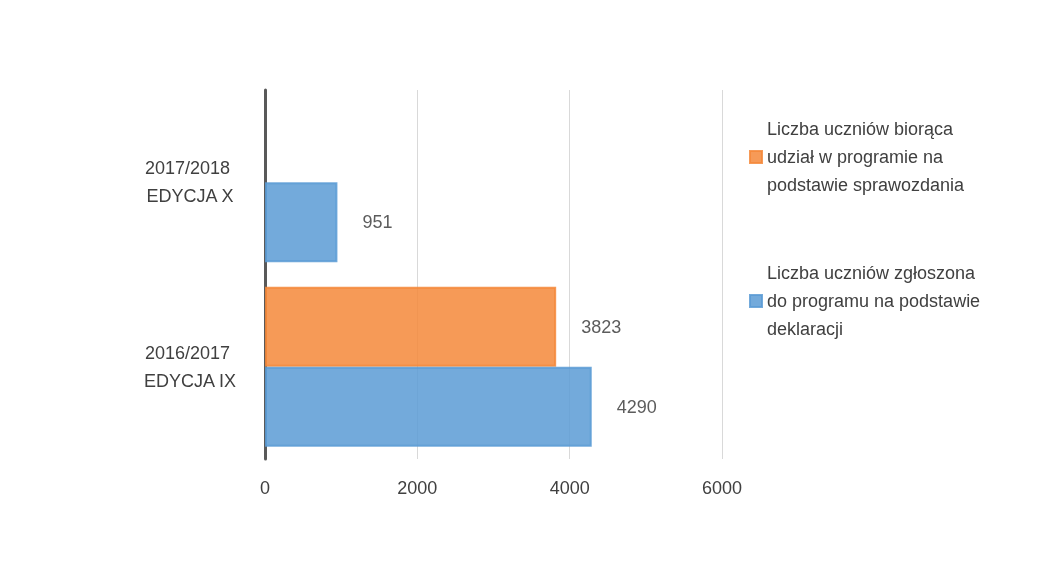  I want to click on legend-label: Liczba uczniów biorąca udział w programie na podstawie sprawozdania, so click(866, 157).